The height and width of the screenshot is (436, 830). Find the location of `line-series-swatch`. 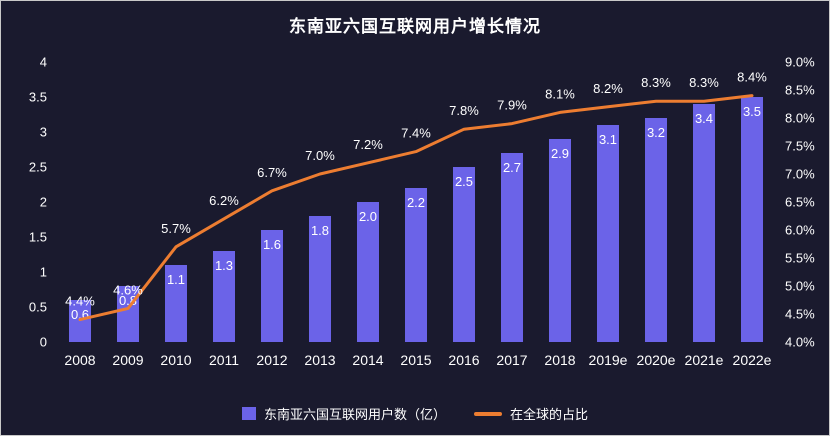

line-series-swatch is located at coordinates (488, 413).